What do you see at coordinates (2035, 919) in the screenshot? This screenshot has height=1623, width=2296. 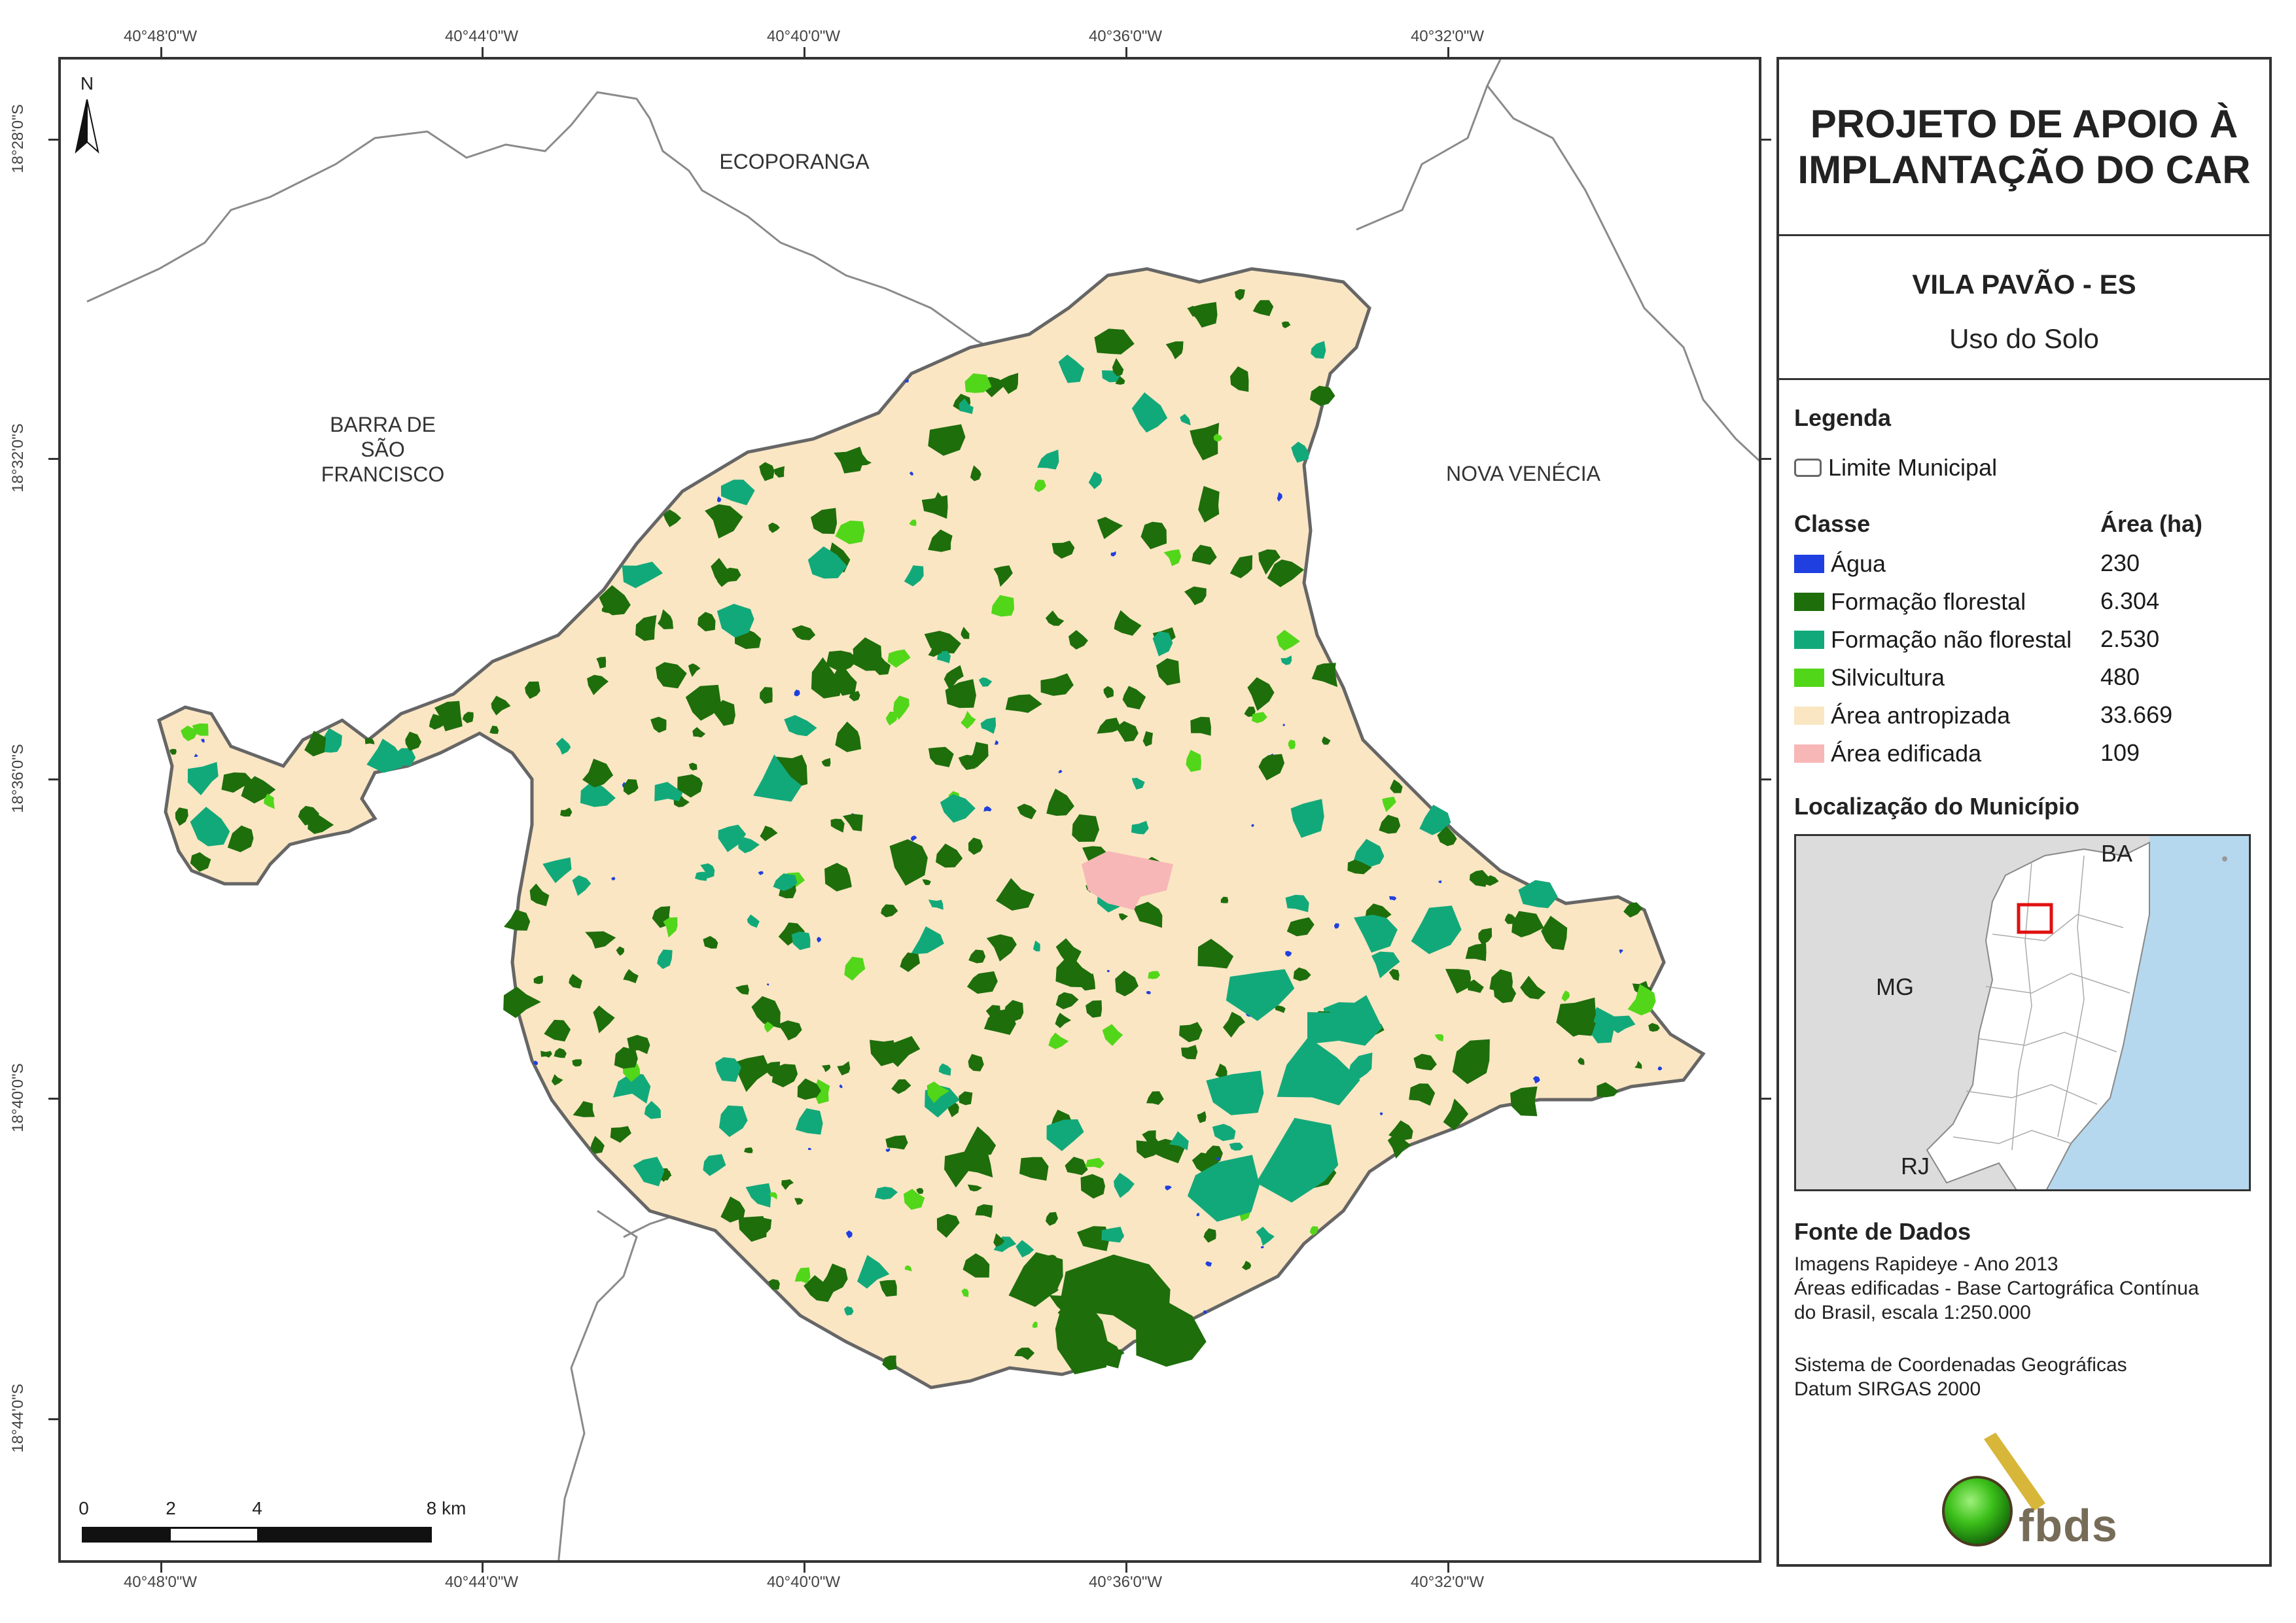 I see `inset-location-marker` at bounding box center [2035, 919].